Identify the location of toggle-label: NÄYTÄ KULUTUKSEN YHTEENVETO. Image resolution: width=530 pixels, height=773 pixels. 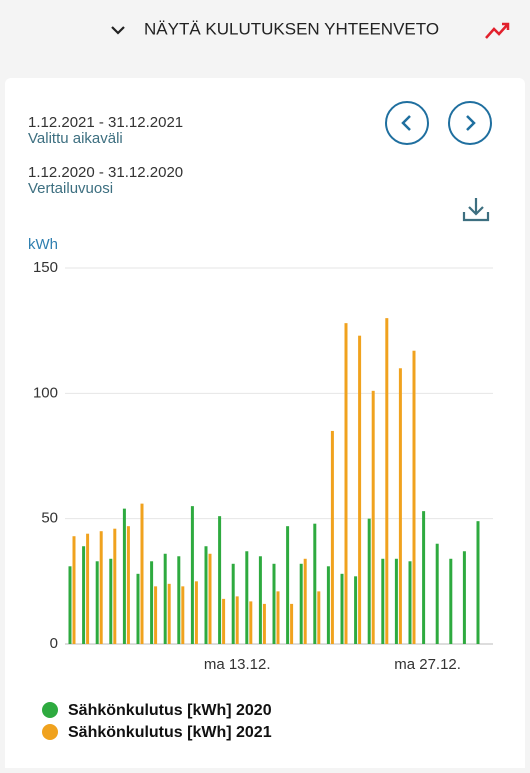
(291, 28).